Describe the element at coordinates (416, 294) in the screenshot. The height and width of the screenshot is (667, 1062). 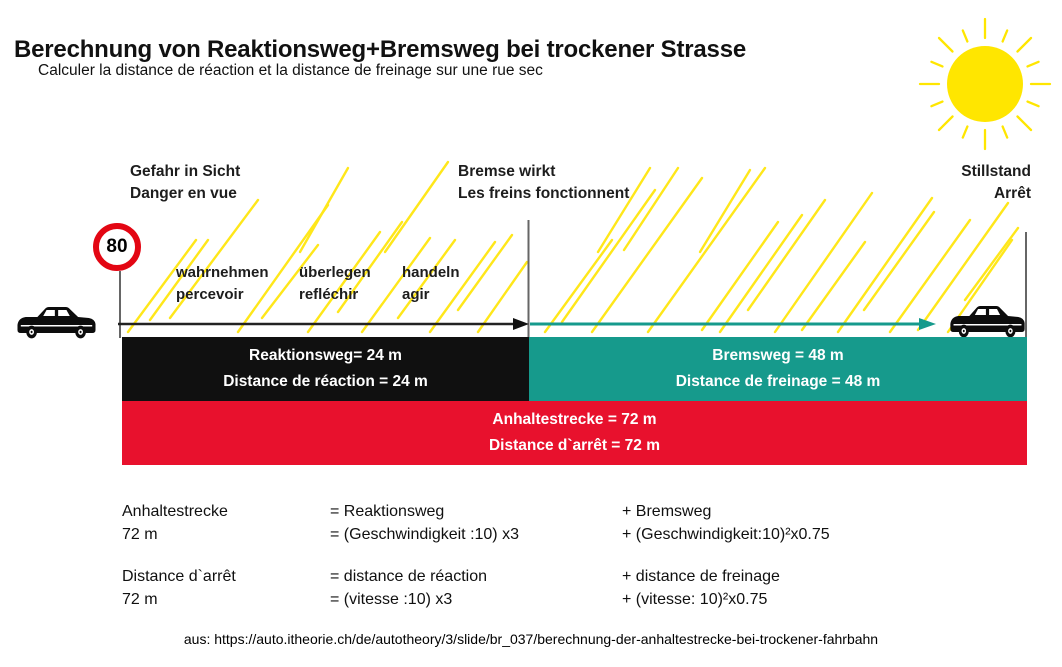
I see `phase-act-fr: agir` at that location.